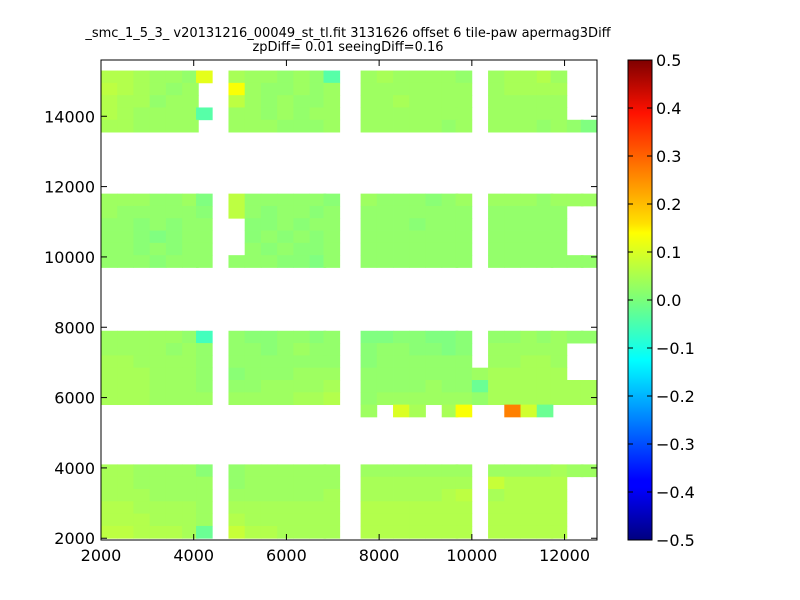  Describe the element at coordinates (74, 398) in the screenshot. I see `y-tick-label: 6000` at that location.